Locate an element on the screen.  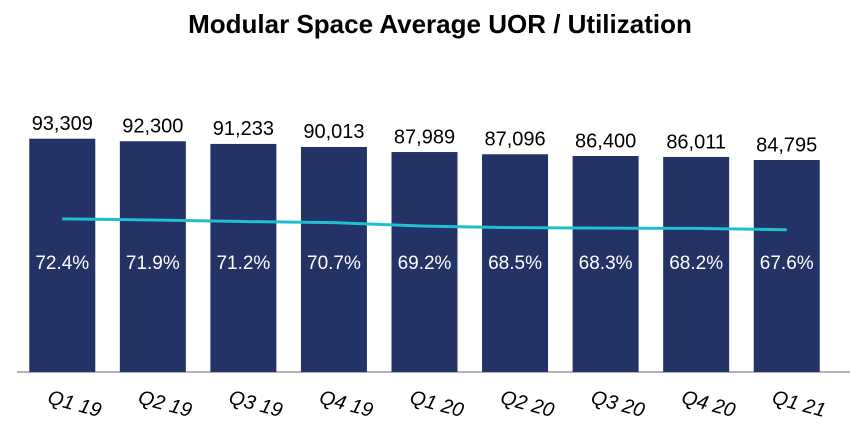
bar-value-label: 86,011 is located at coordinates (696, 142).